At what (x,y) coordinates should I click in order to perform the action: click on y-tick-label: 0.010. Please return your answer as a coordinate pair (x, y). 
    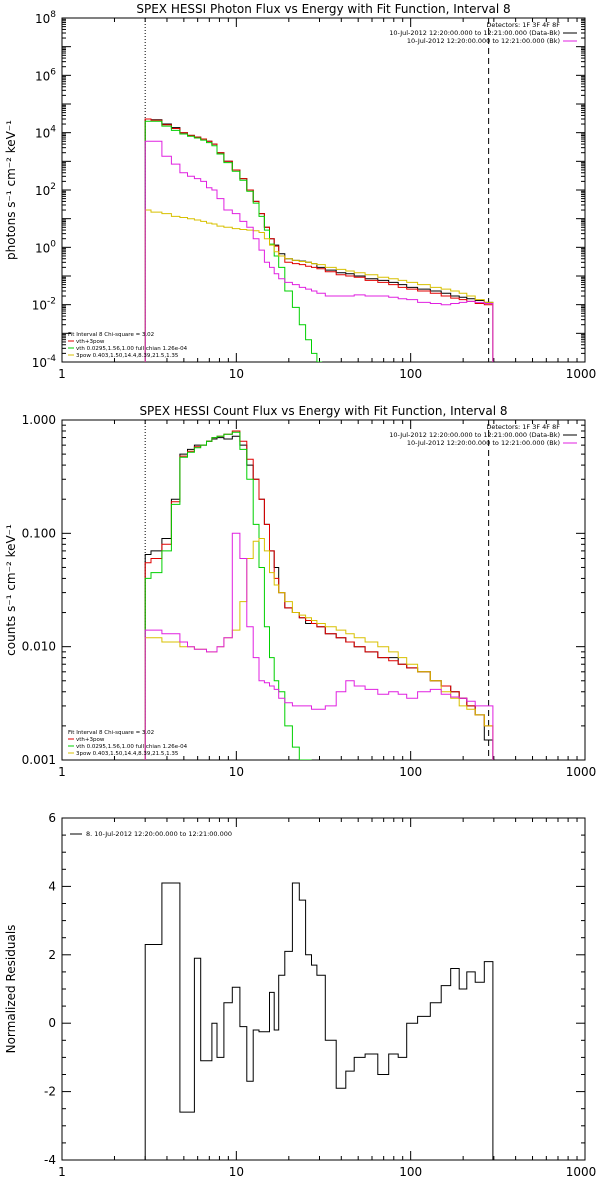
    Looking at the image, I should click on (39, 647).